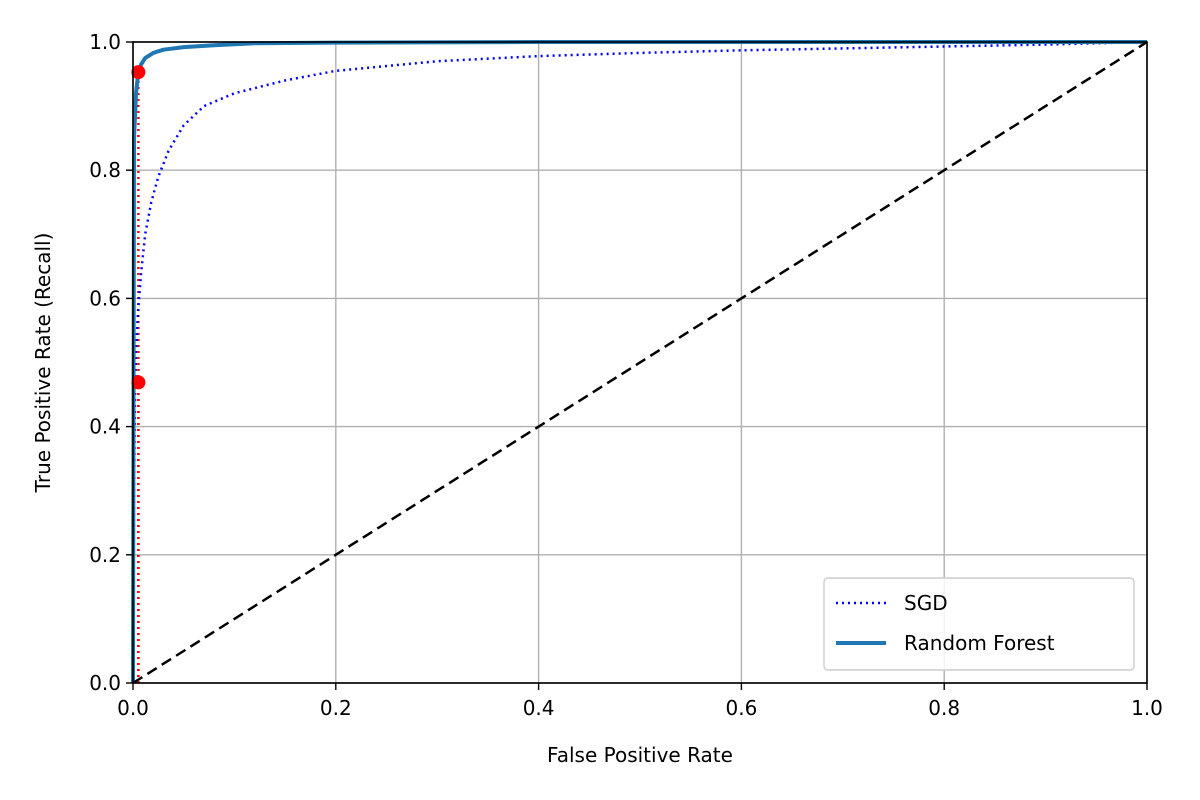 Image resolution: width=1200 pixels, height=800 pixels. I want to click on x-axis-label: False Positive Rate, so click(640, 755).